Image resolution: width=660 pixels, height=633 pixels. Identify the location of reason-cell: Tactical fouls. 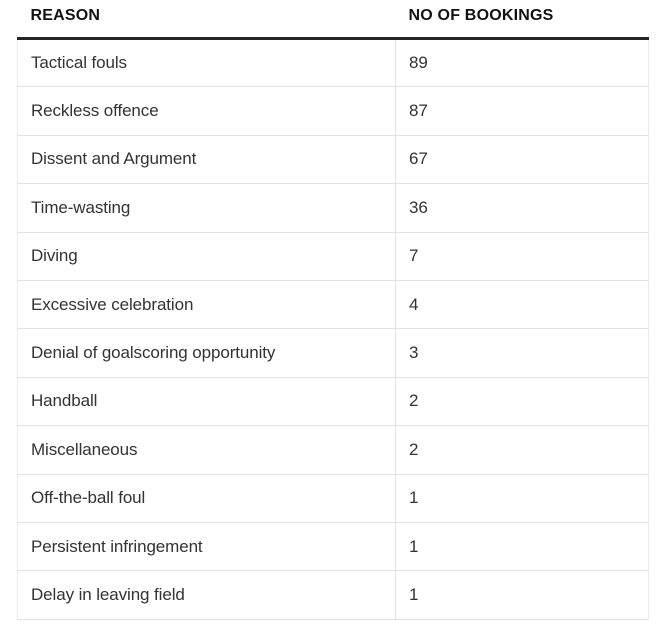
(206, 63).